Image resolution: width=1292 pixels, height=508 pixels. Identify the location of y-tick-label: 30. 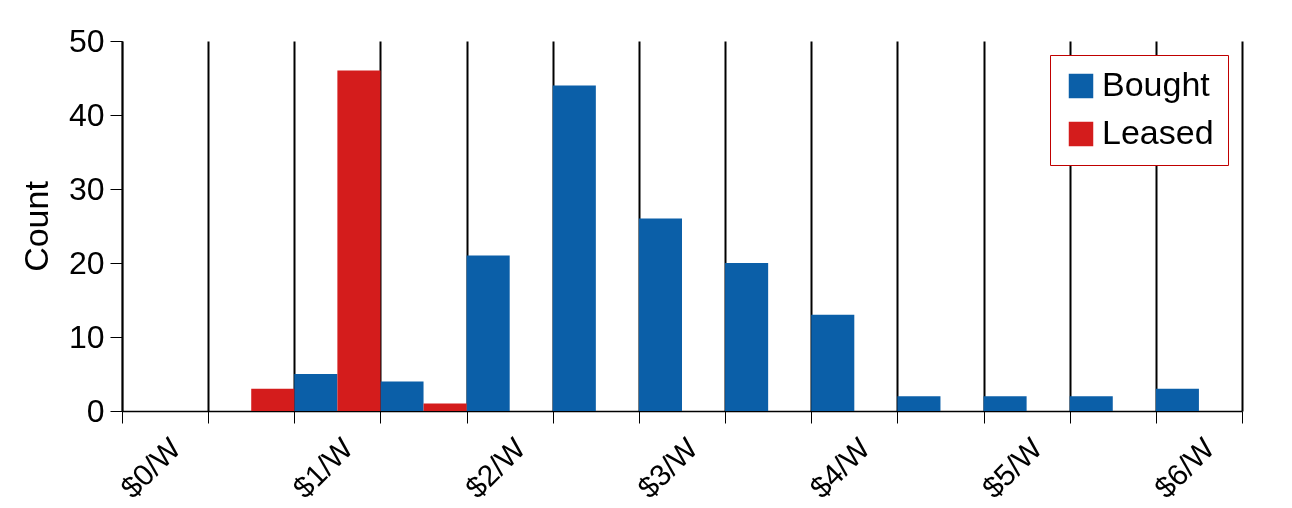
(86, 188).